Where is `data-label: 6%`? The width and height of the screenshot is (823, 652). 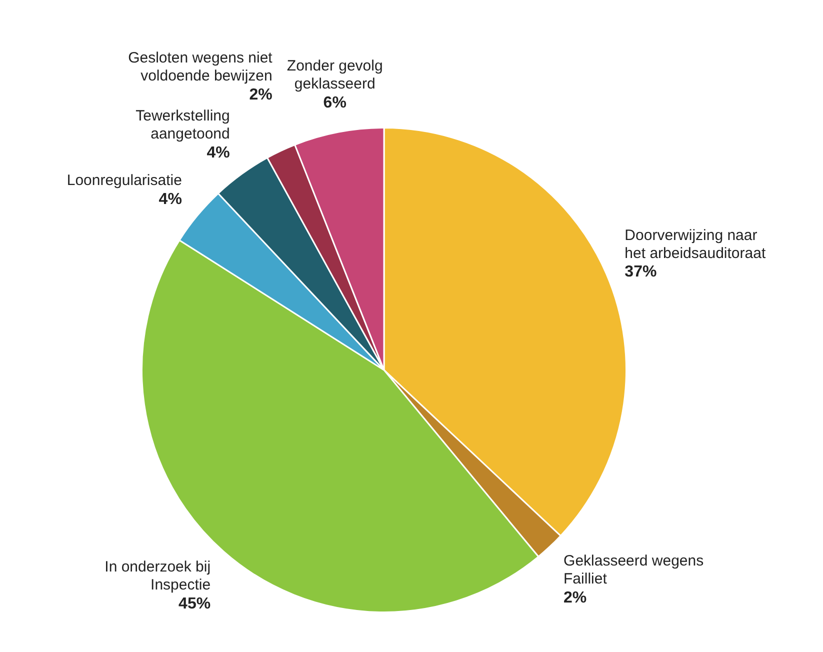
data-label: 6% is located at coordinates (334, 103).